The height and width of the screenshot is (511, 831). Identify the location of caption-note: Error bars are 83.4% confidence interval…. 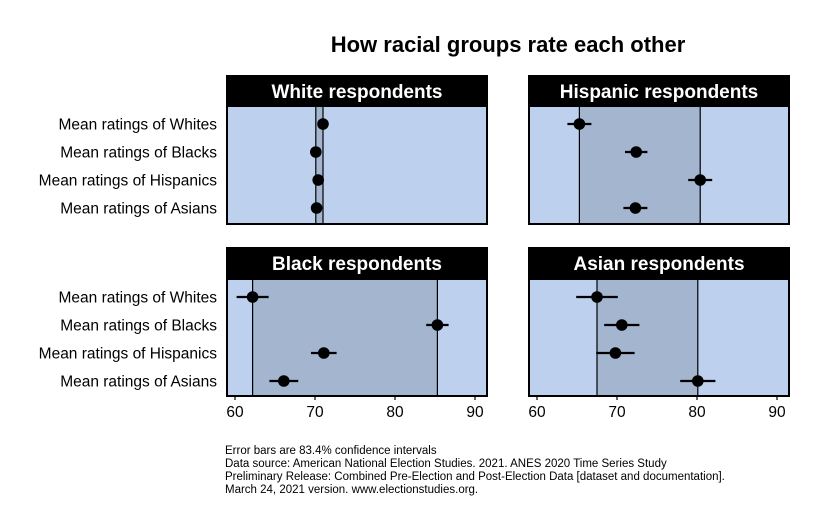
(331, 451).